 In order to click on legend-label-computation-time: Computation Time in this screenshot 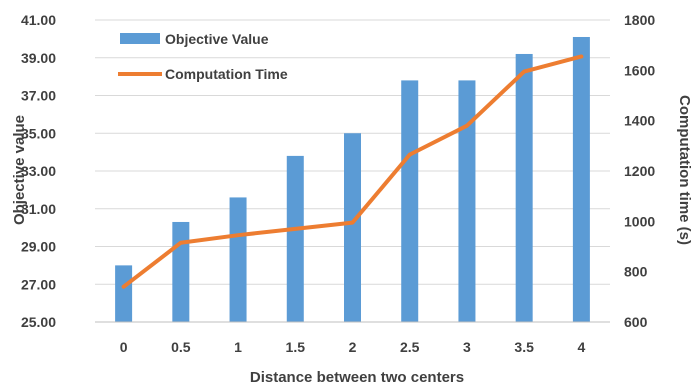, I will do `click(226, 74)`.